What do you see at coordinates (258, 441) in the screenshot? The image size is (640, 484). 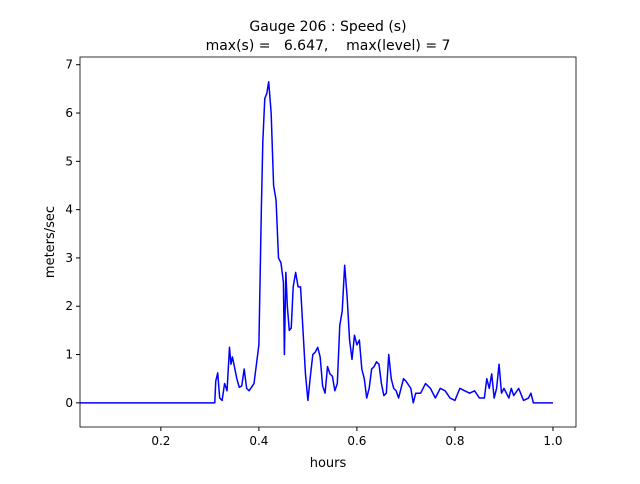 I see `x-tick-label: 0.4` at bounding box center [258, 441].